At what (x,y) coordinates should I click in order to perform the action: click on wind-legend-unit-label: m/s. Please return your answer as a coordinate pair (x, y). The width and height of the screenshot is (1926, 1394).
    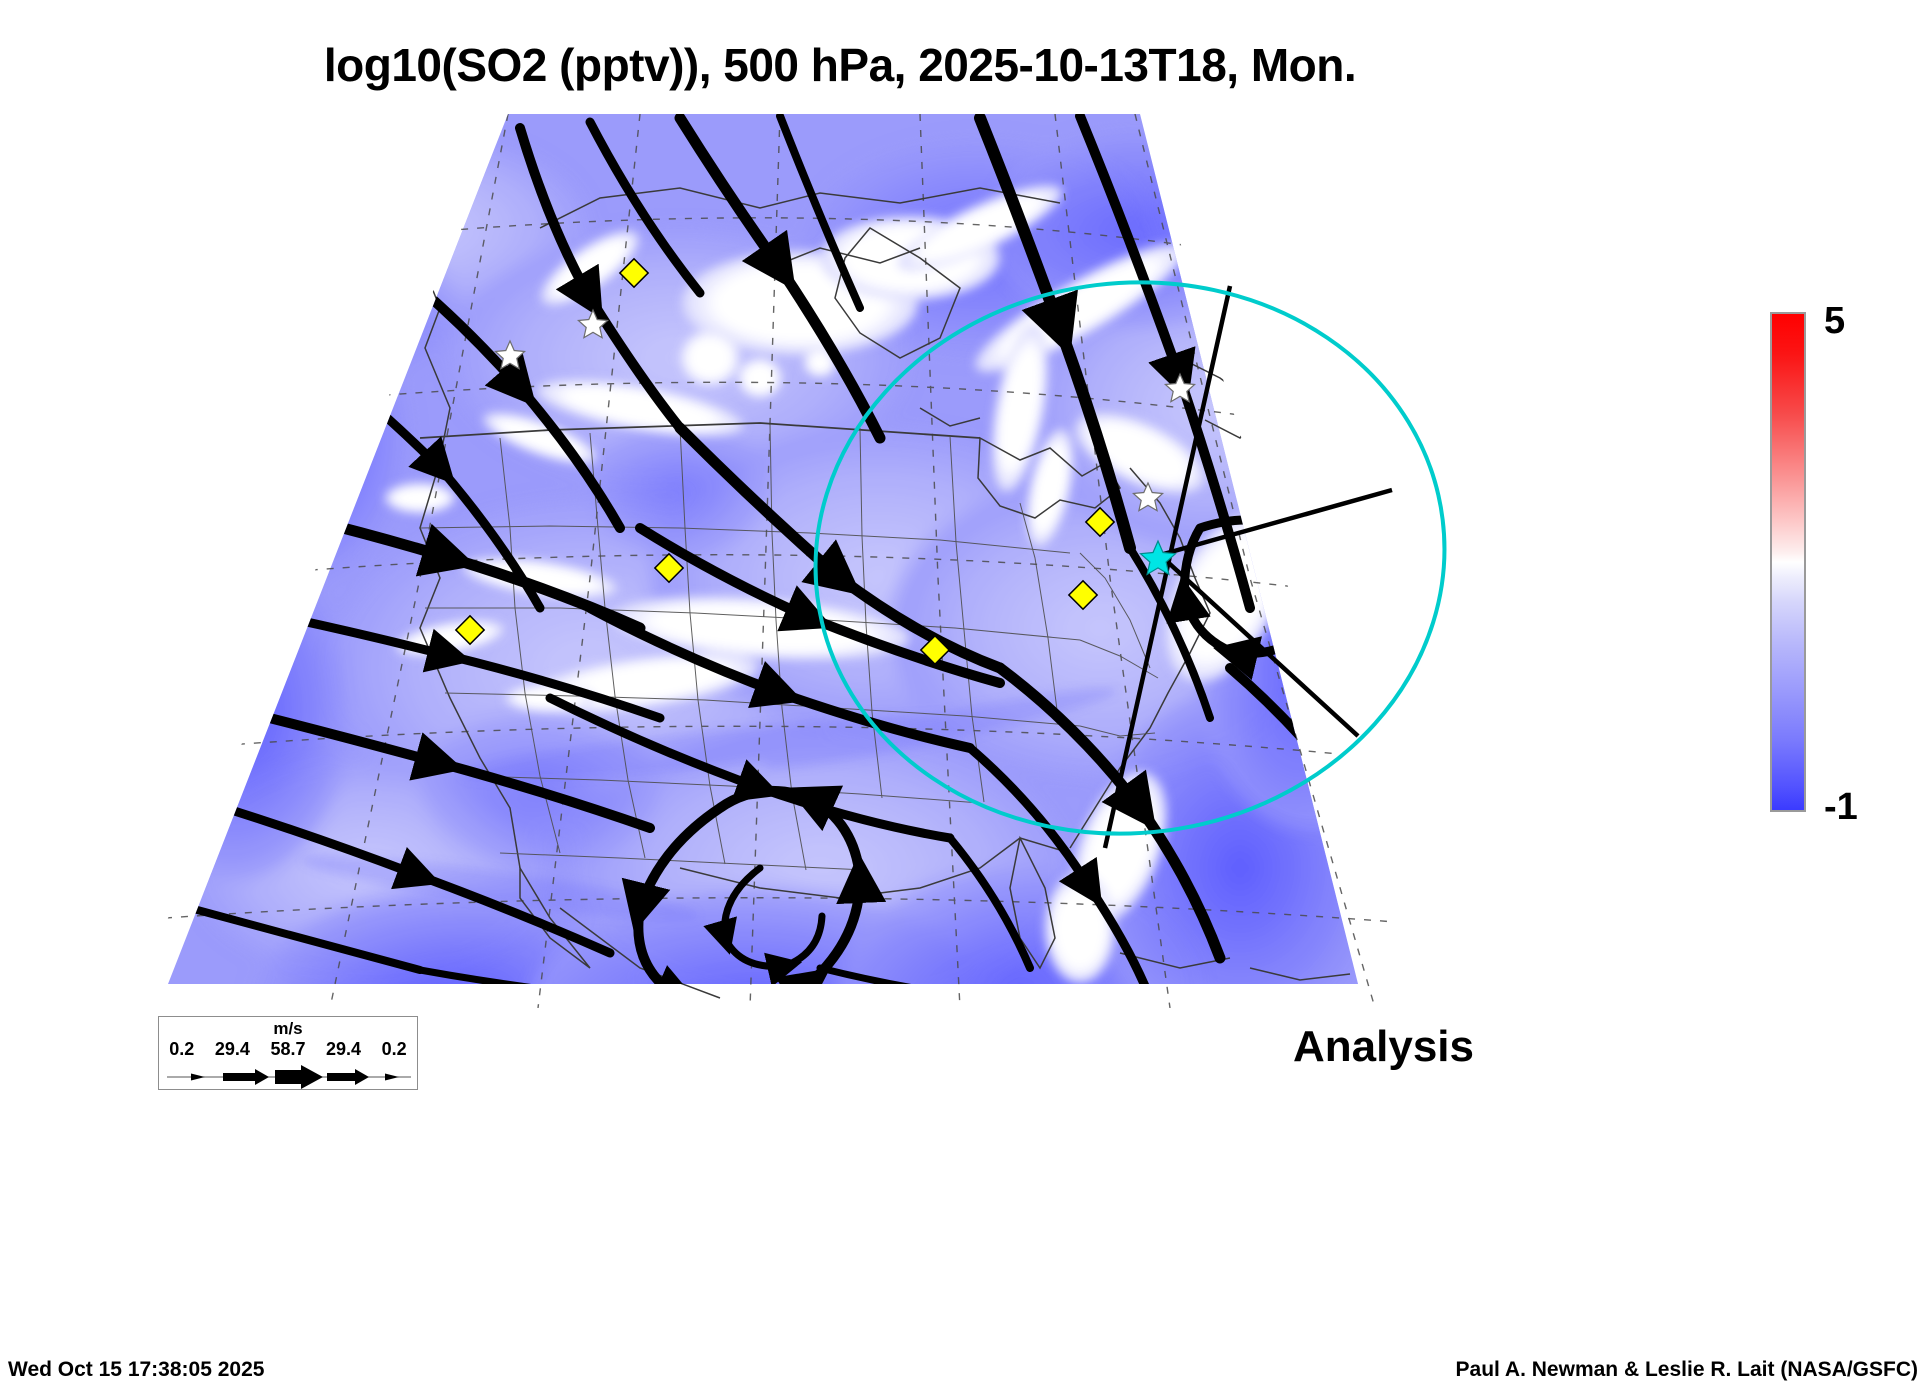
    Looking at the image, I should click on (288, 1028).